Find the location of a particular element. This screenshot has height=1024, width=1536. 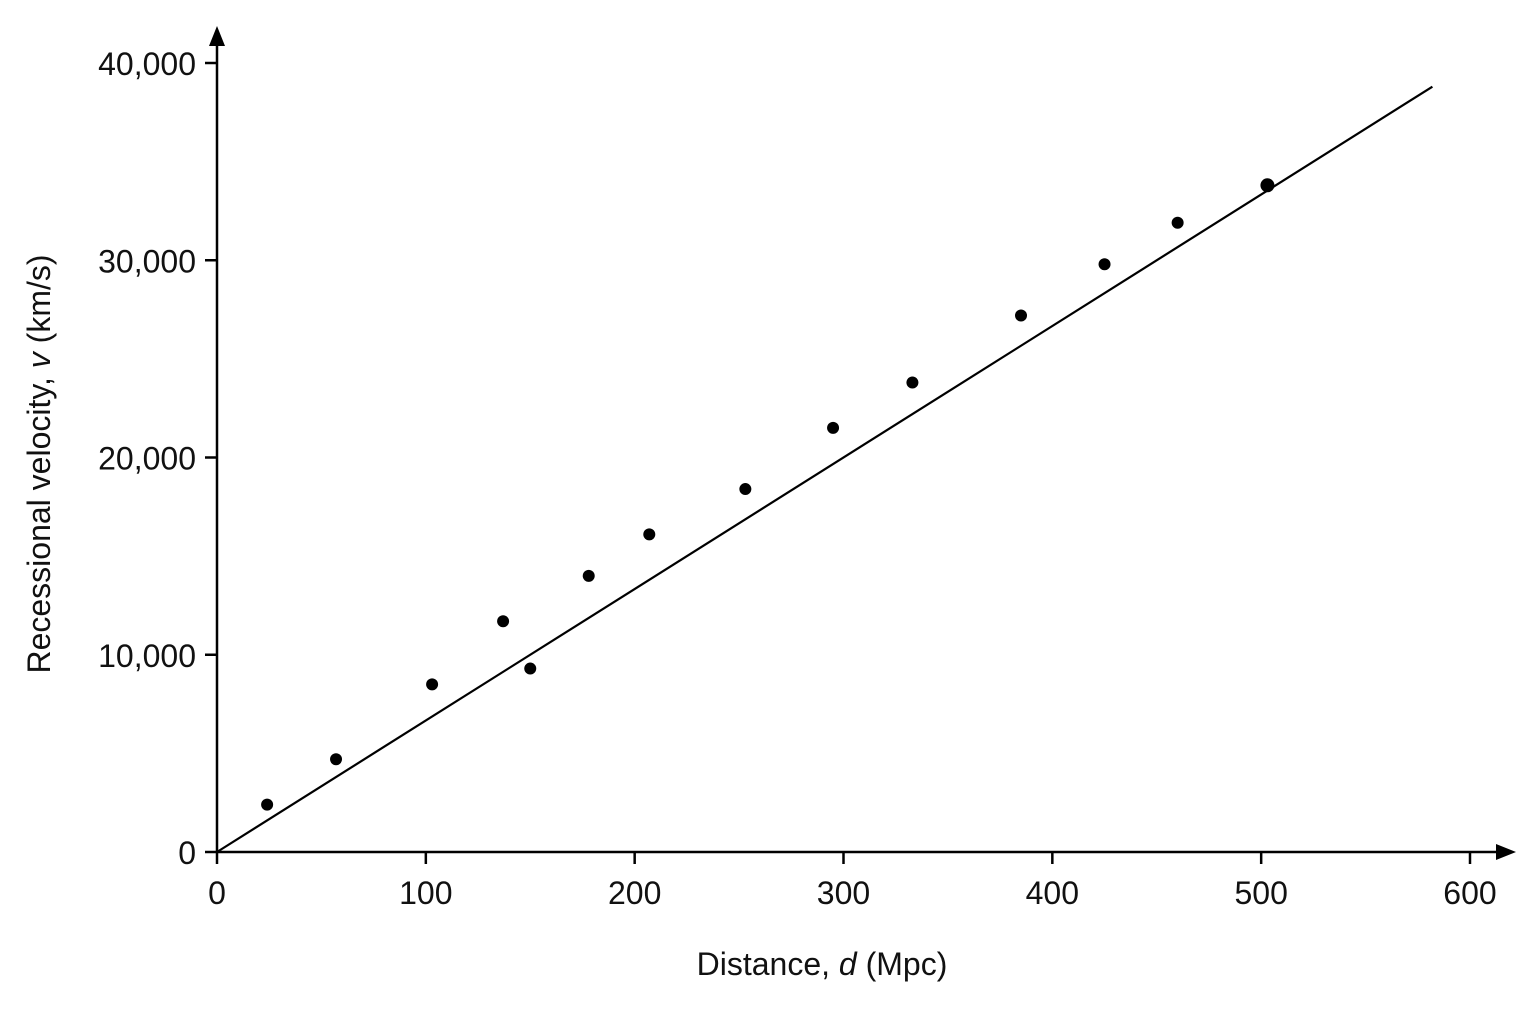

x-tick-label: 500 is located at coordinates (1260, 893).